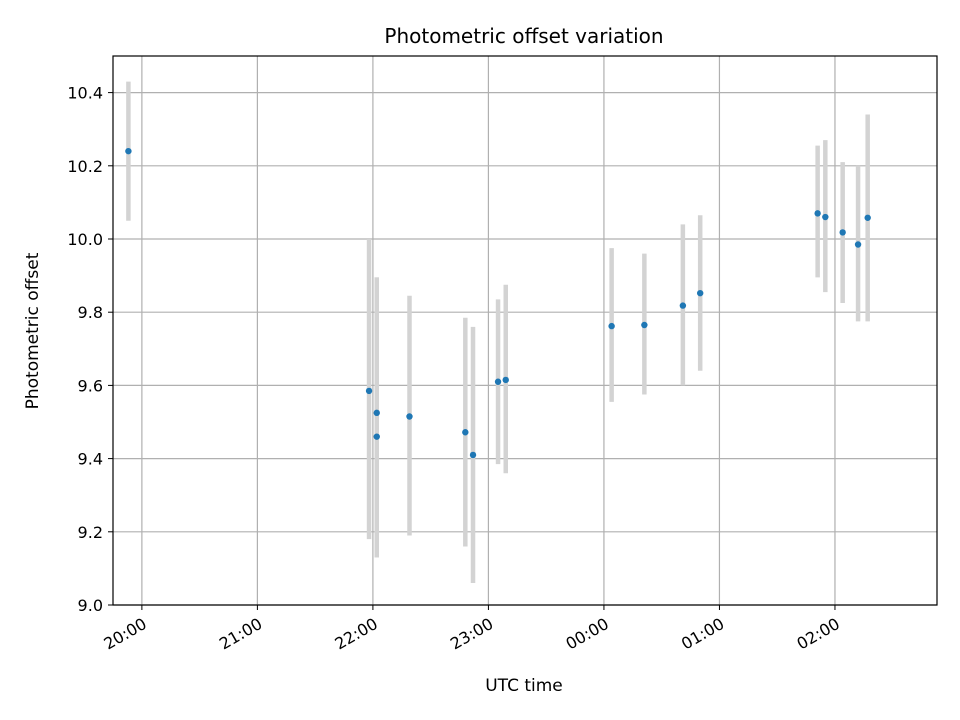  Describe the element at coordinates (90, 605) in the screenshot. I see `y-tick-label: 9.0` at that location.